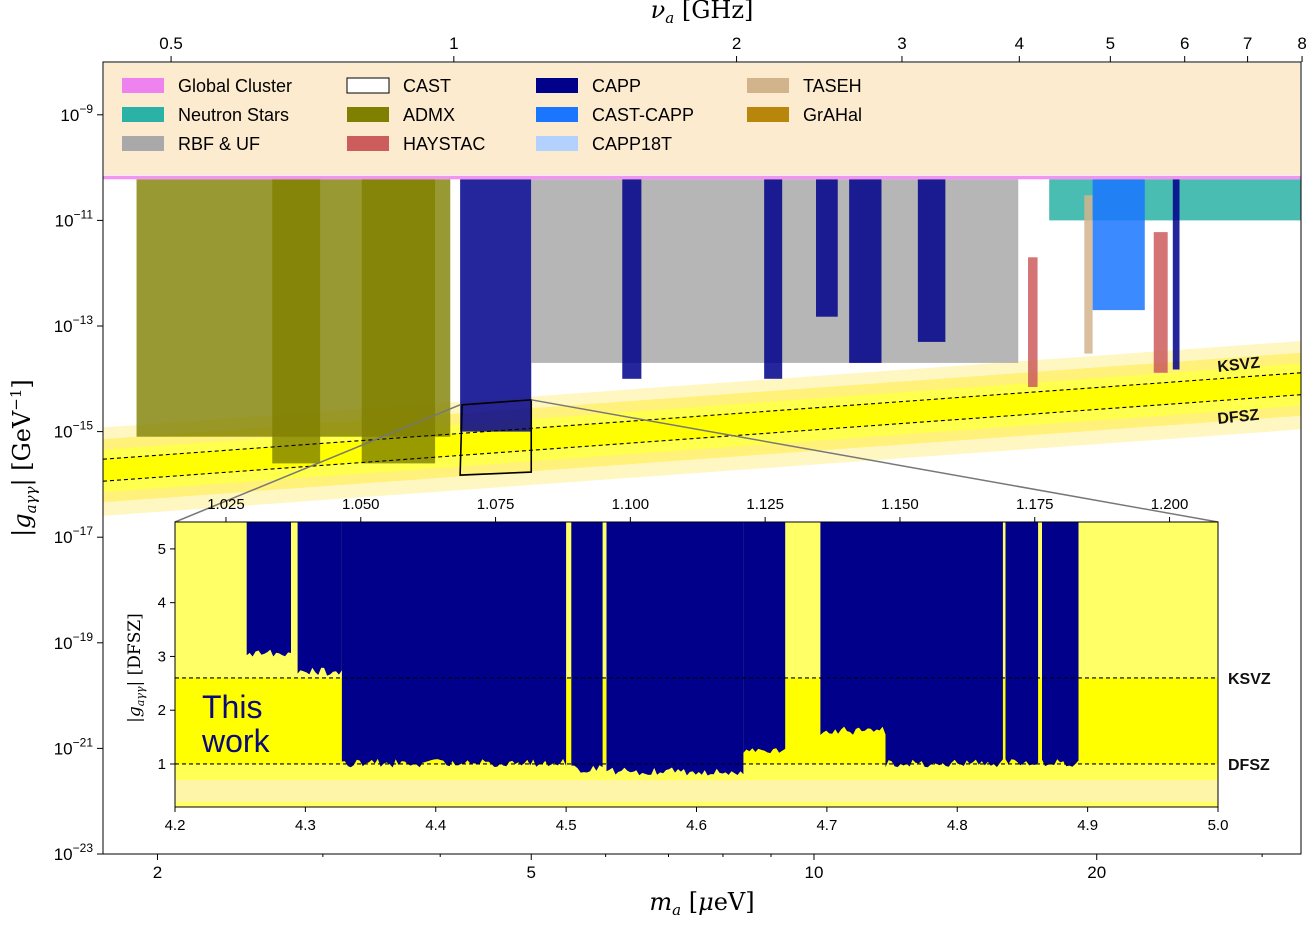 This screenshot has width=1309, height=925. Describe the element at coordinates (76, 113) in the screenshot. I see `y-tick-label: 10−9` at that location.